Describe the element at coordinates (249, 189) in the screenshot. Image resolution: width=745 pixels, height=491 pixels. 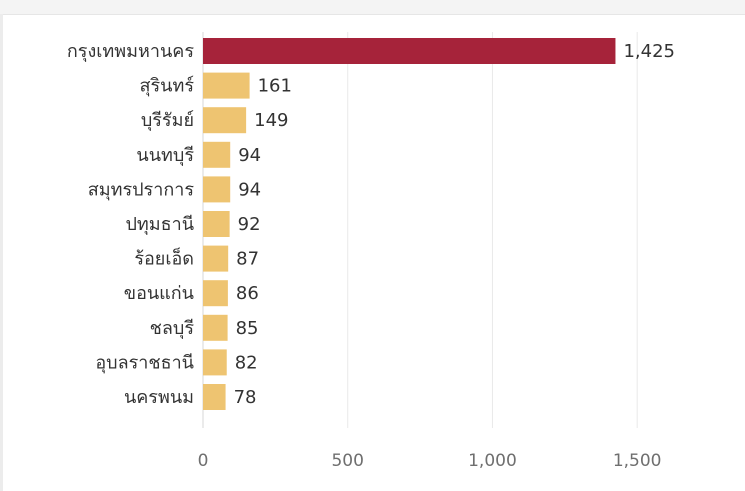
I see `value-label-4: 94` at that location.